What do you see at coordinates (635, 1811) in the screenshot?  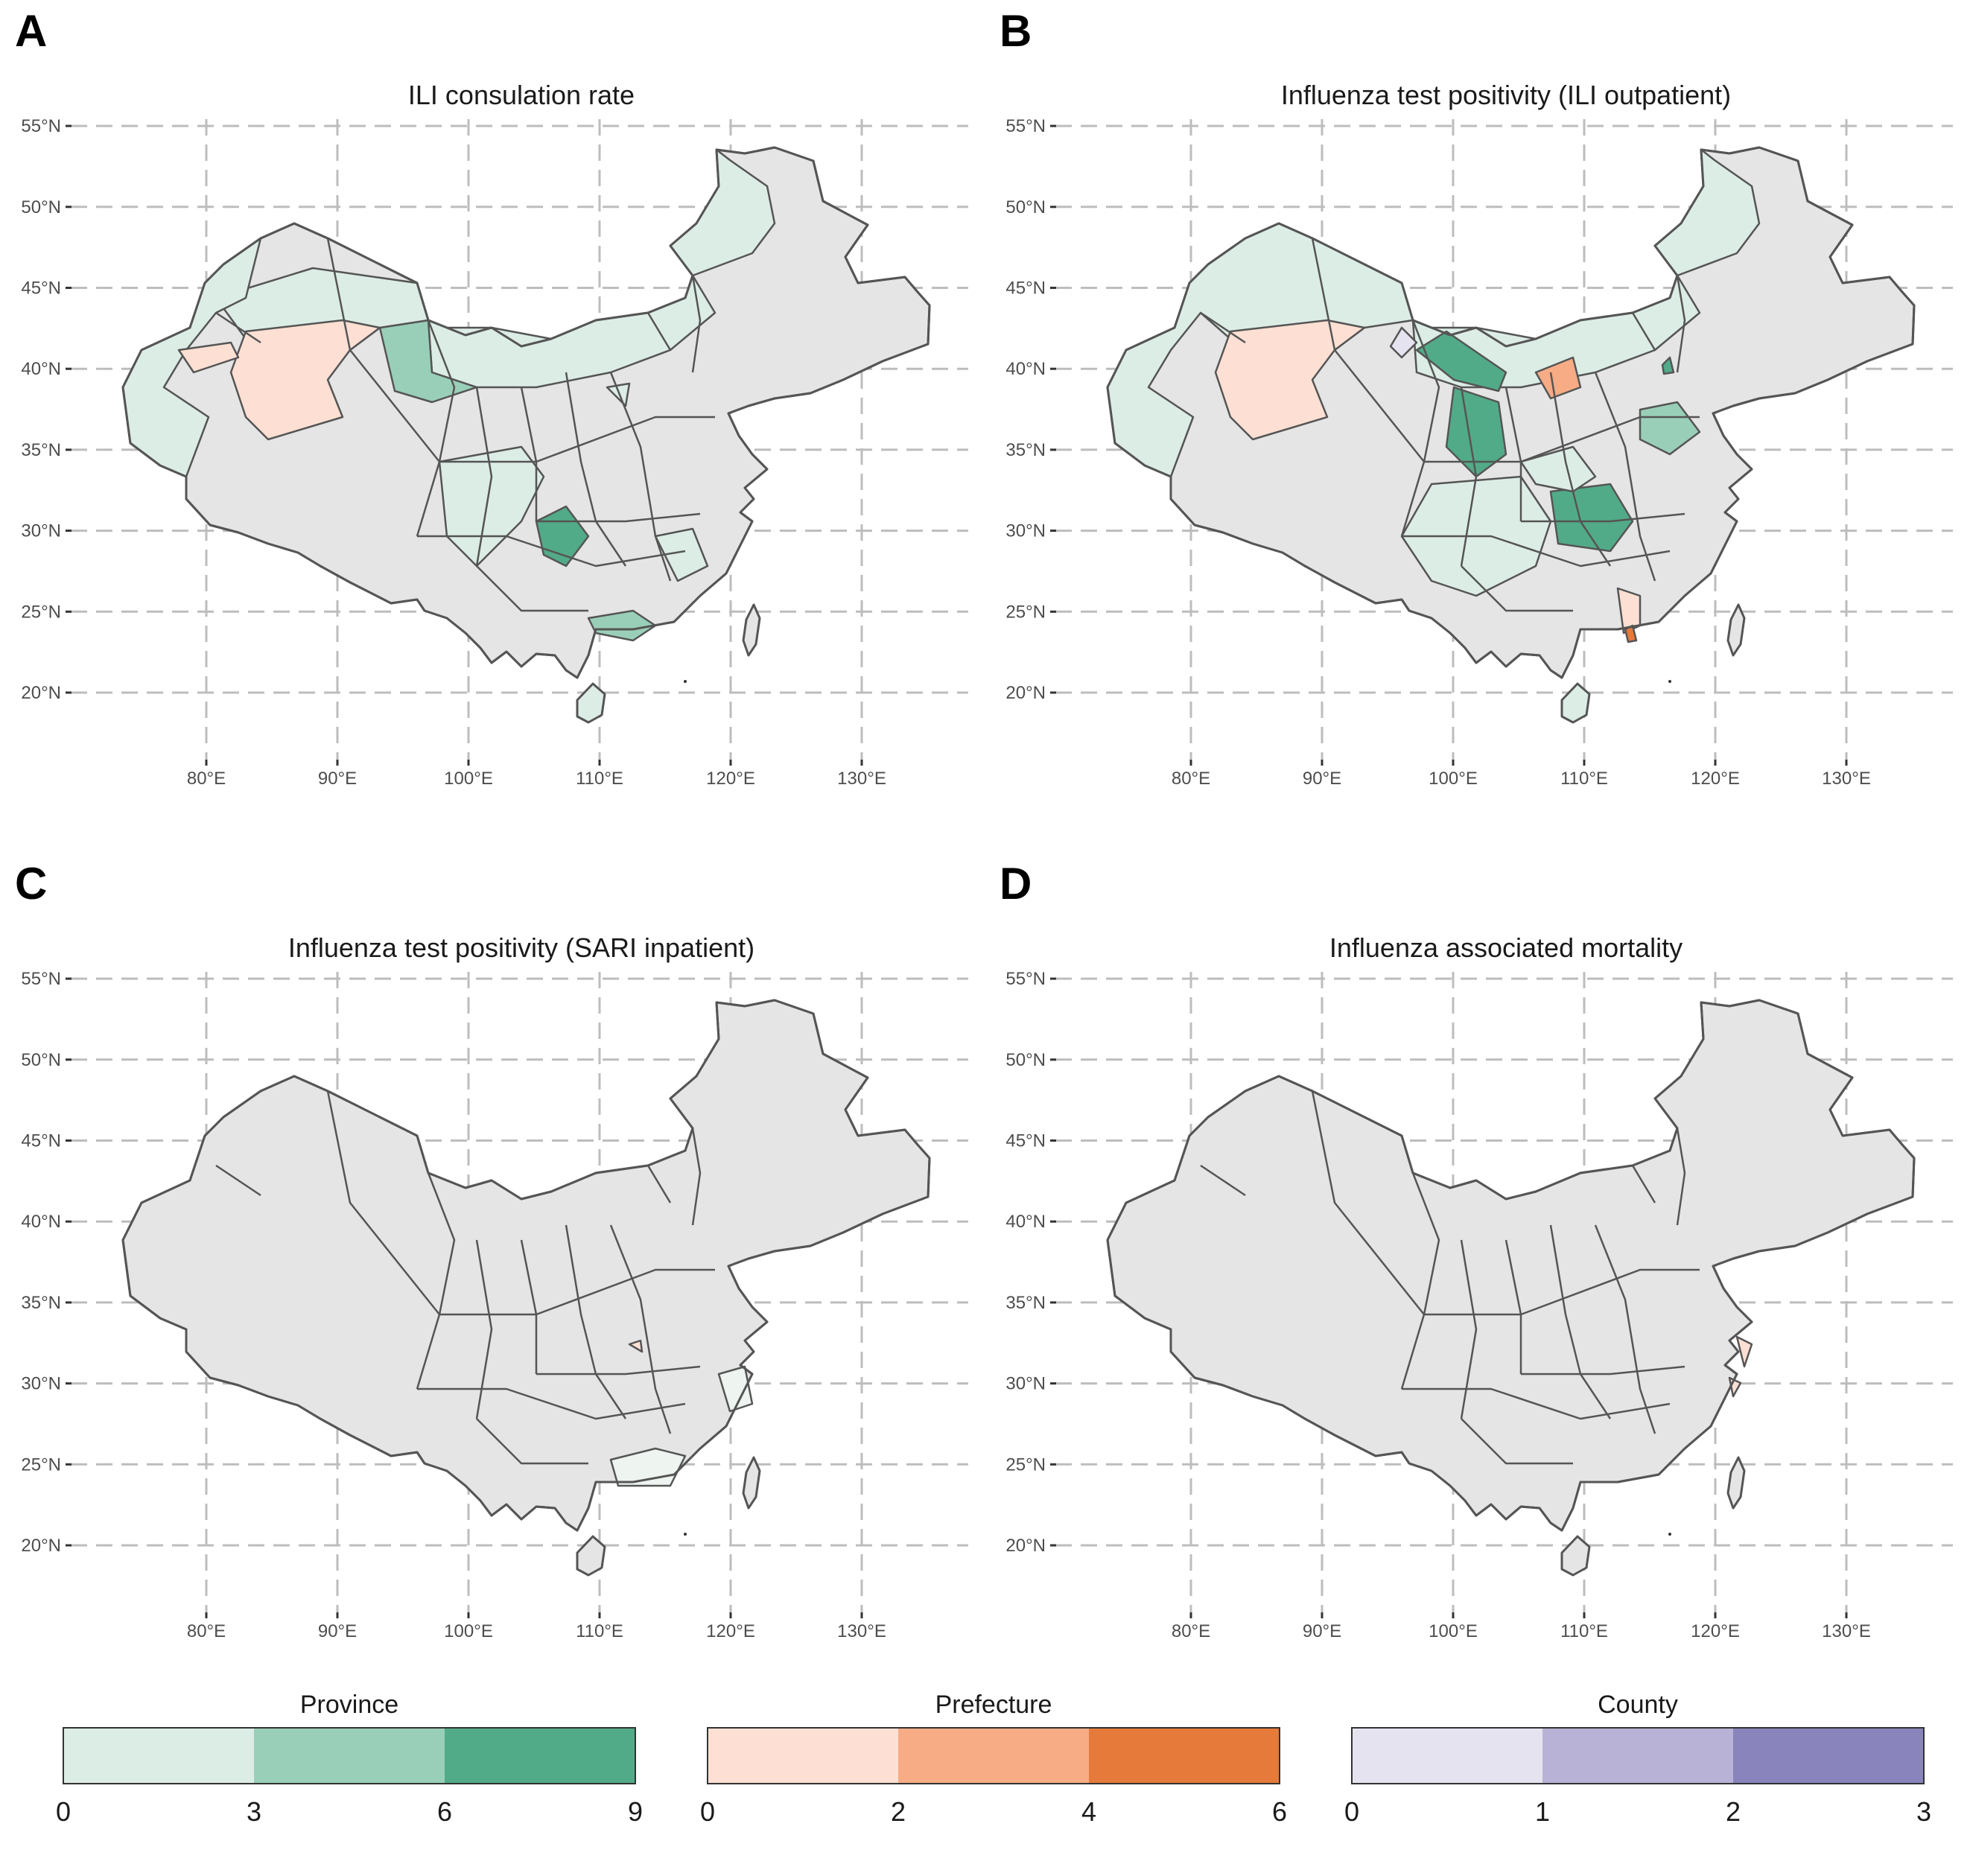 I see `legend-break-label: 9` at bounding box center [635, 1811].